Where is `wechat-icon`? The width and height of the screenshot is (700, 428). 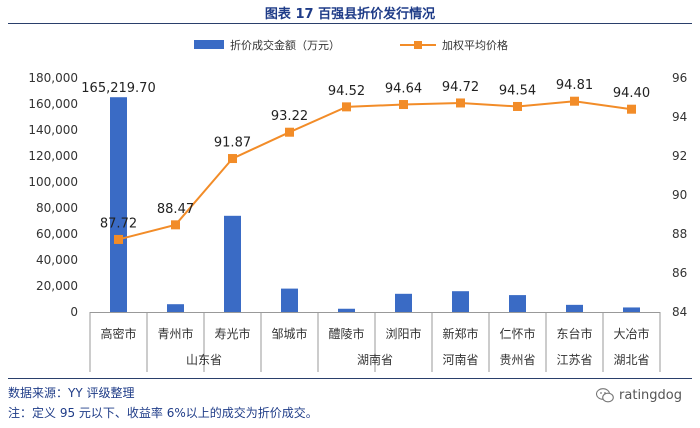
wechat-icon is located at coordinates (605, 395).